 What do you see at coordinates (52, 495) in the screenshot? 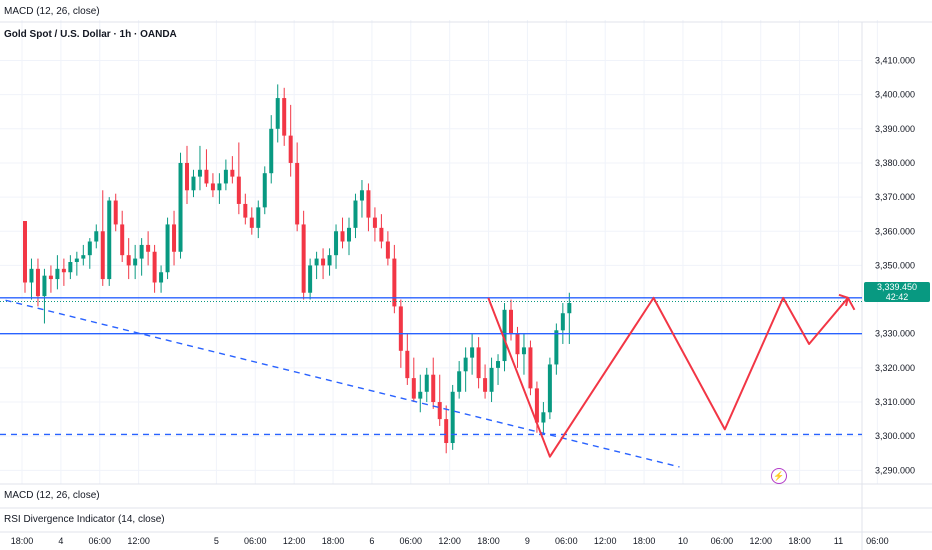
I see `macd-pane-label: MACD (12, 26, close)` at bounding box center [52, 495].